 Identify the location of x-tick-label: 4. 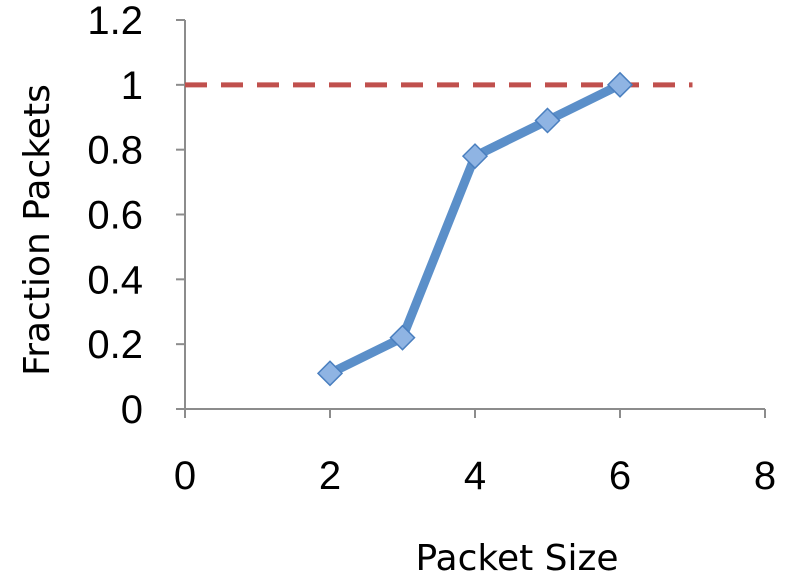
(475, 476).